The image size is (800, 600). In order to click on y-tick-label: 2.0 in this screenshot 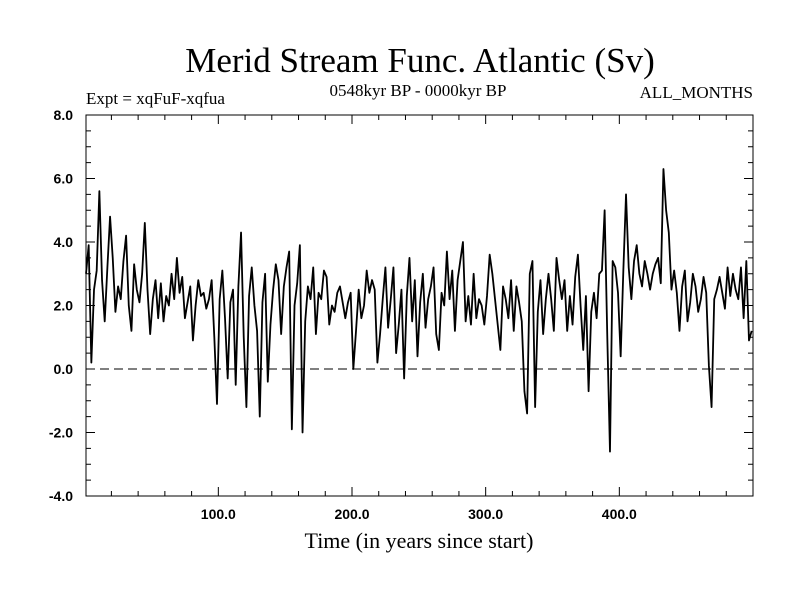, I will do `click(64, 306)`.